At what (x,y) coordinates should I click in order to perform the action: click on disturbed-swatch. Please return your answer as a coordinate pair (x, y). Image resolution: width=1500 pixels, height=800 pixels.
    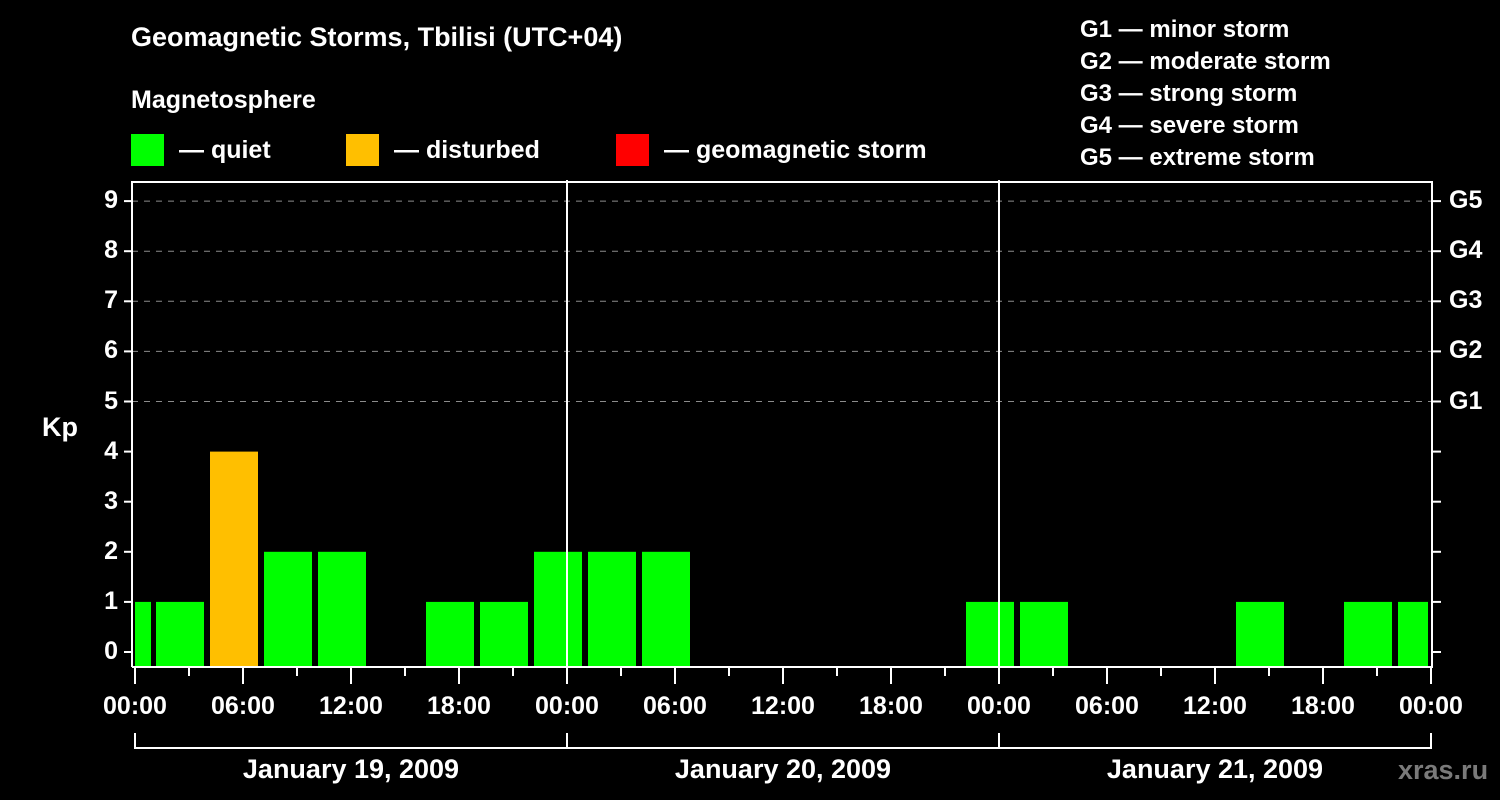
    Looking at the image, I should click on (362, 150).